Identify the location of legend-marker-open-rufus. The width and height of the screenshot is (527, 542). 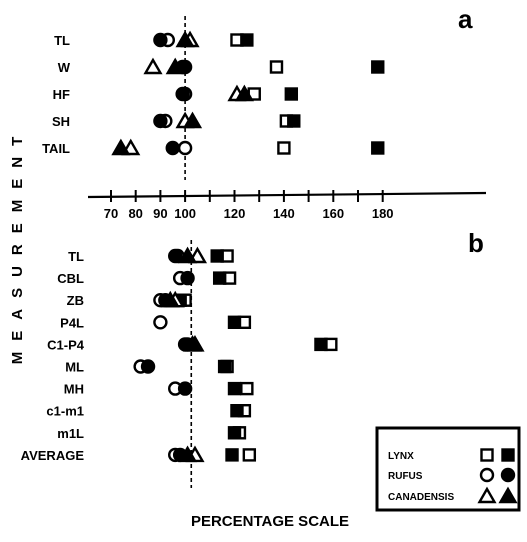
(487, 475).